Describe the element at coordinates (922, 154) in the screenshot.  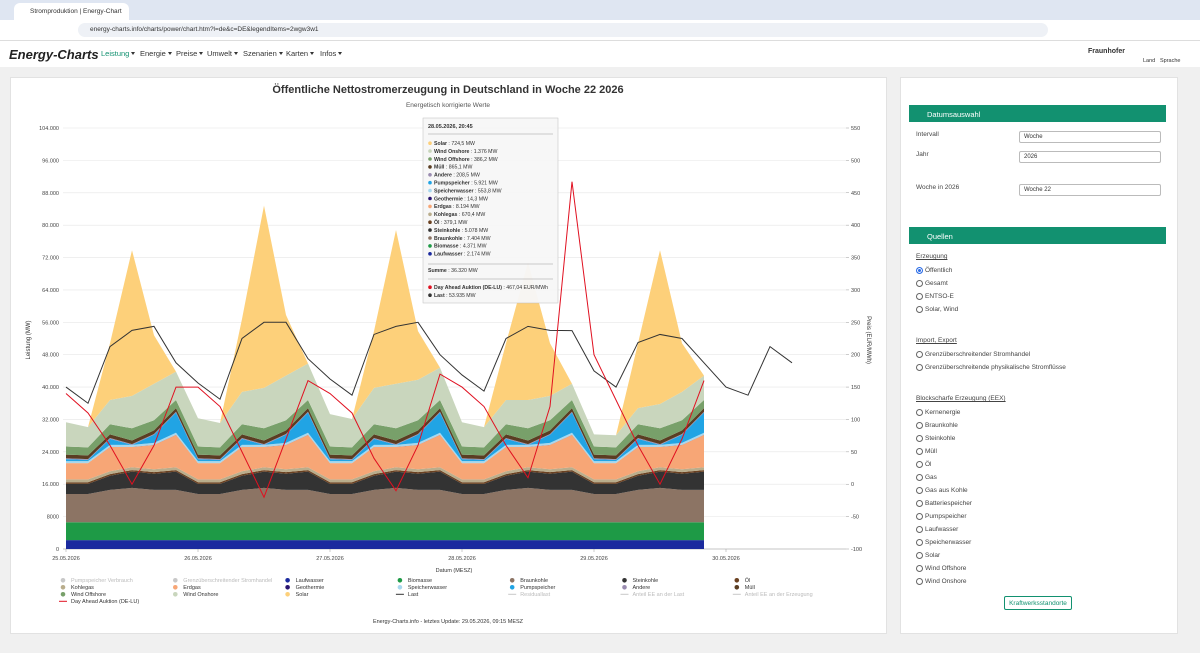
I see `field-label: Jahr` at that location.